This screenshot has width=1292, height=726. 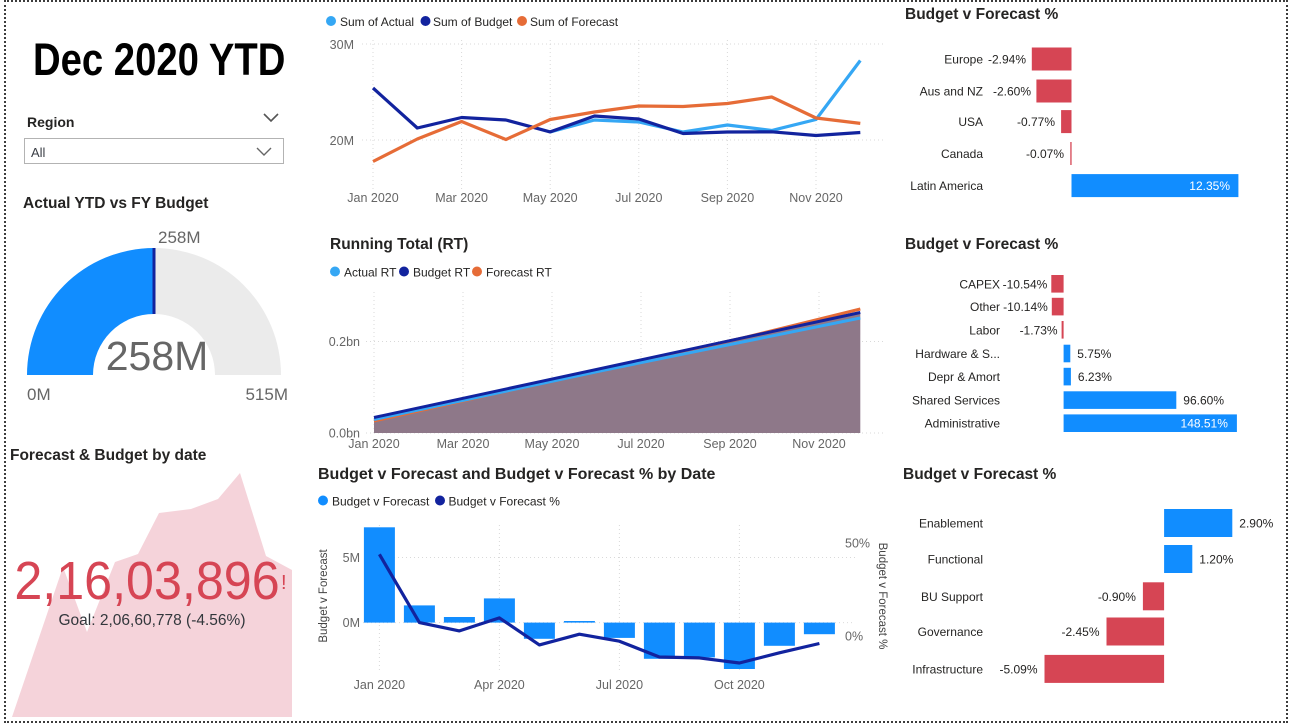 I want to click on svg-text: USA, so click(x=970, y=122).